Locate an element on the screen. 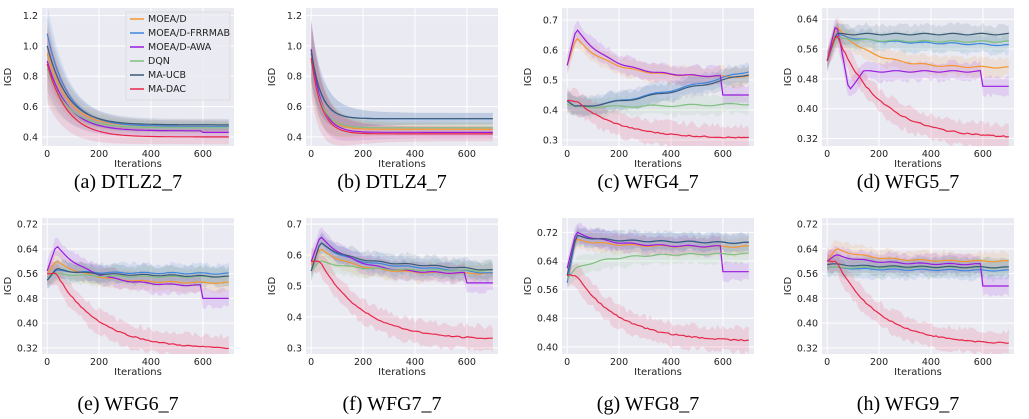 This screenshot has width=1029, height=419. panel-caption: (b) DTLZ4_7 is located at coordinates (391, 182).